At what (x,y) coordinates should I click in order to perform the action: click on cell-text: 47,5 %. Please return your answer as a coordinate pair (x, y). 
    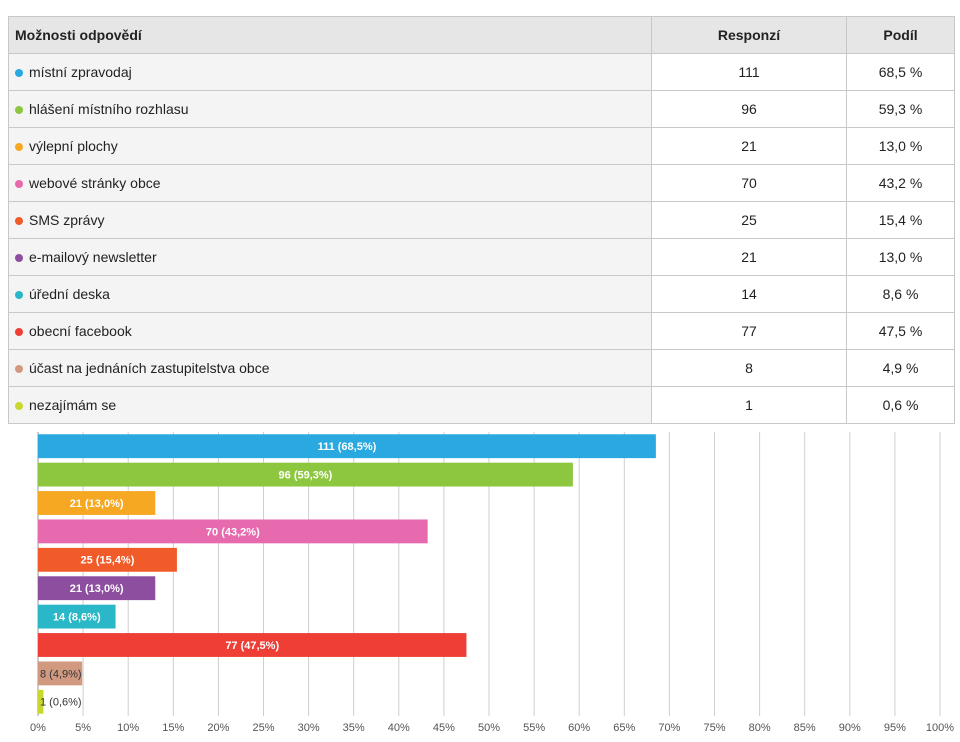
    Looking at the image, I should click on (900, 331).